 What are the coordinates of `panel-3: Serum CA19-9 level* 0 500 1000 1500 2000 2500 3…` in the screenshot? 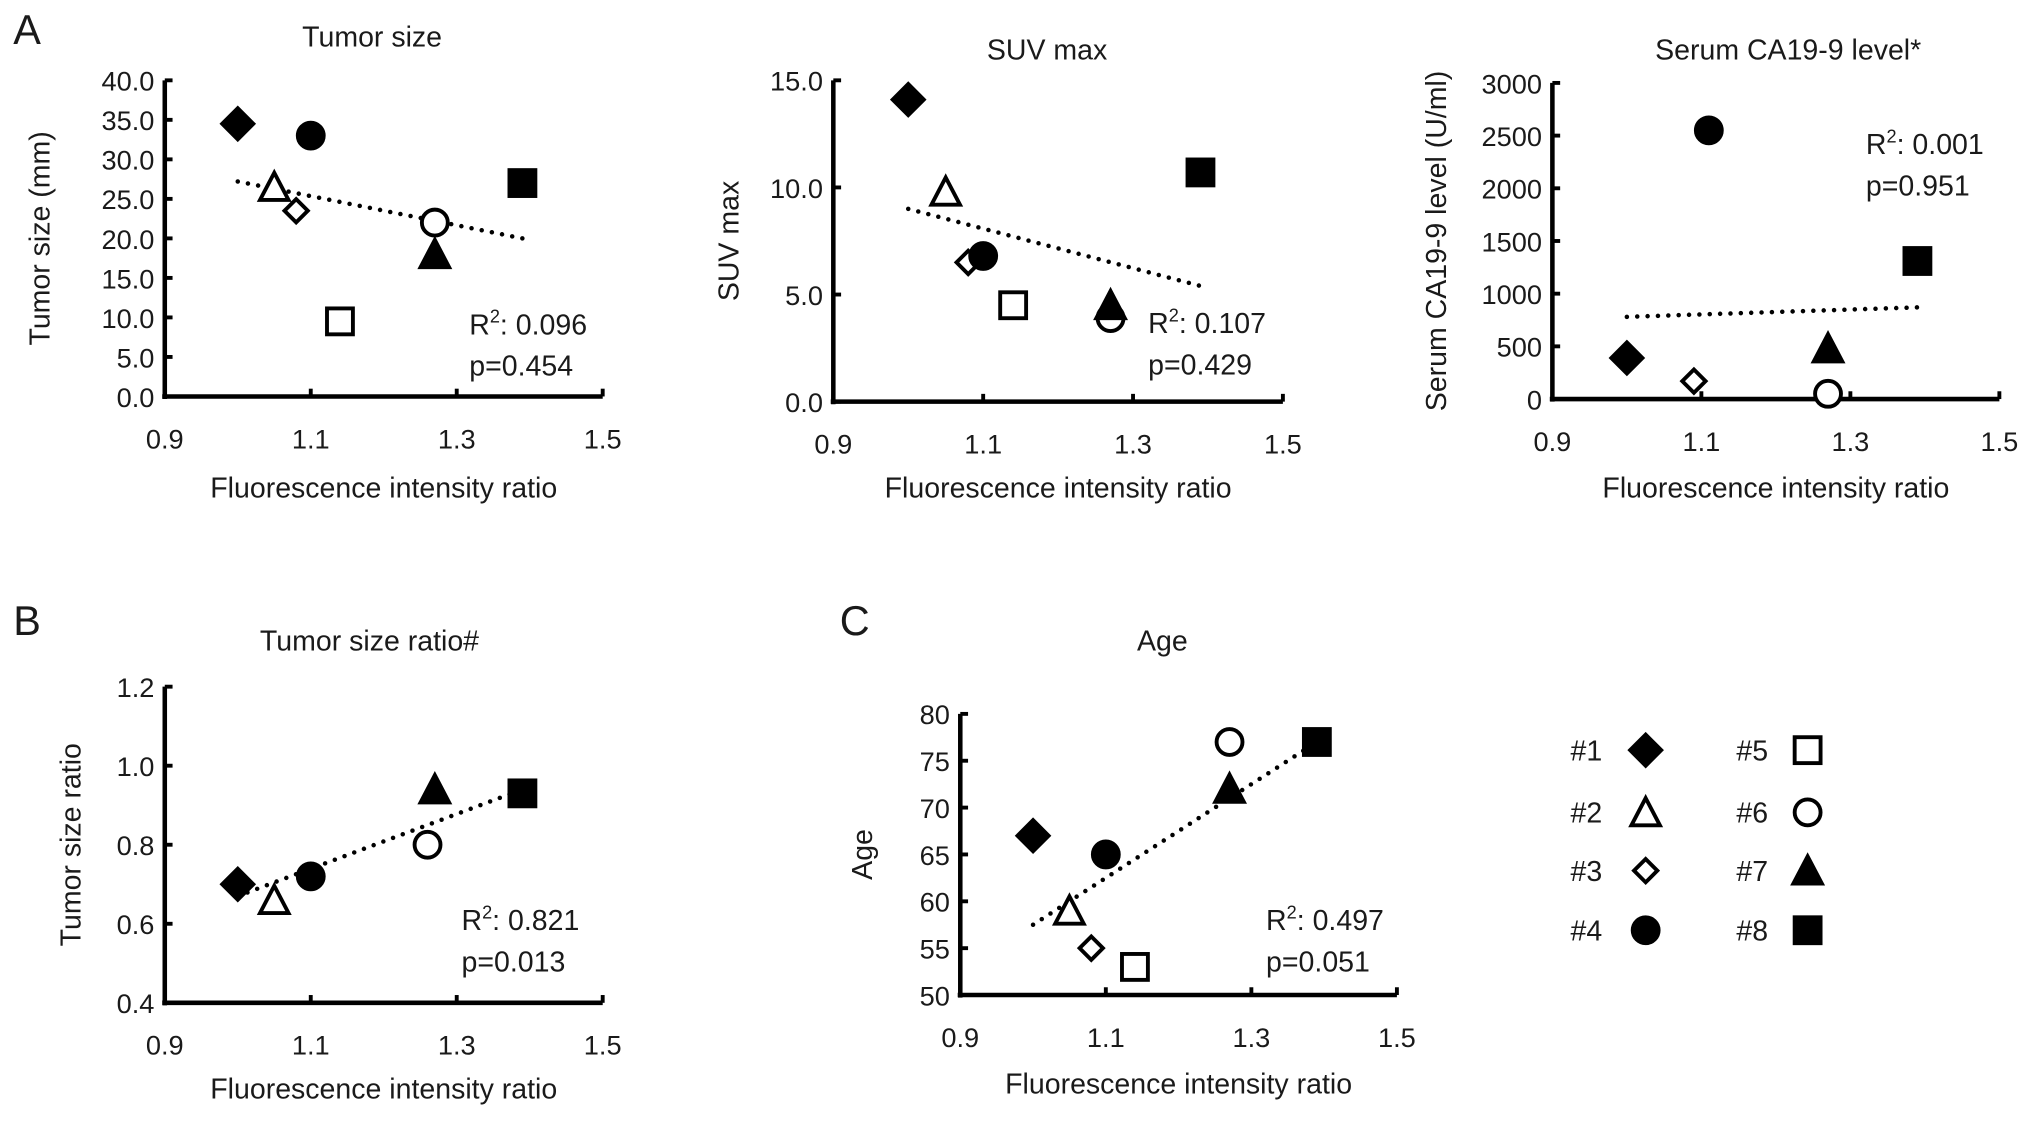 It's located at (1719, 270).